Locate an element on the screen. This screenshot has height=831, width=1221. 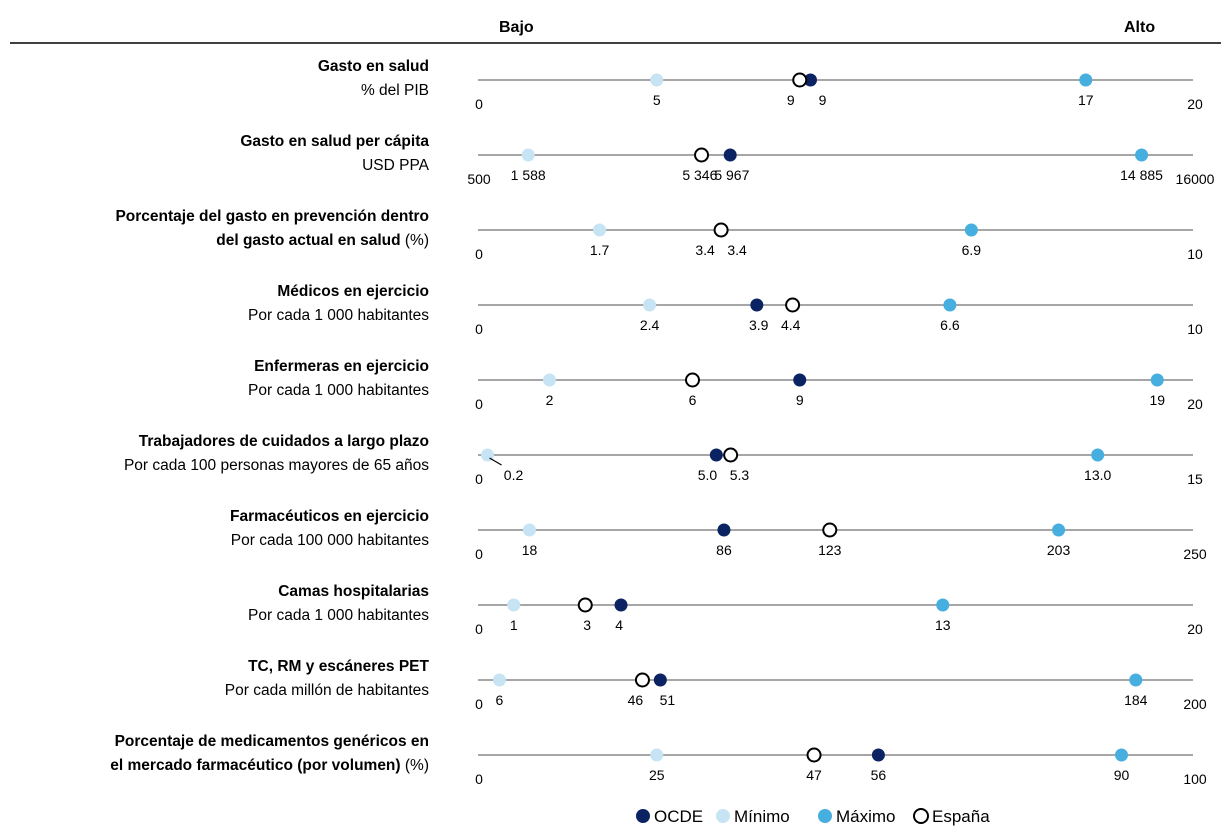
indicator-title: TC, RM y escáneres PET is located at coordinates (338, 666).